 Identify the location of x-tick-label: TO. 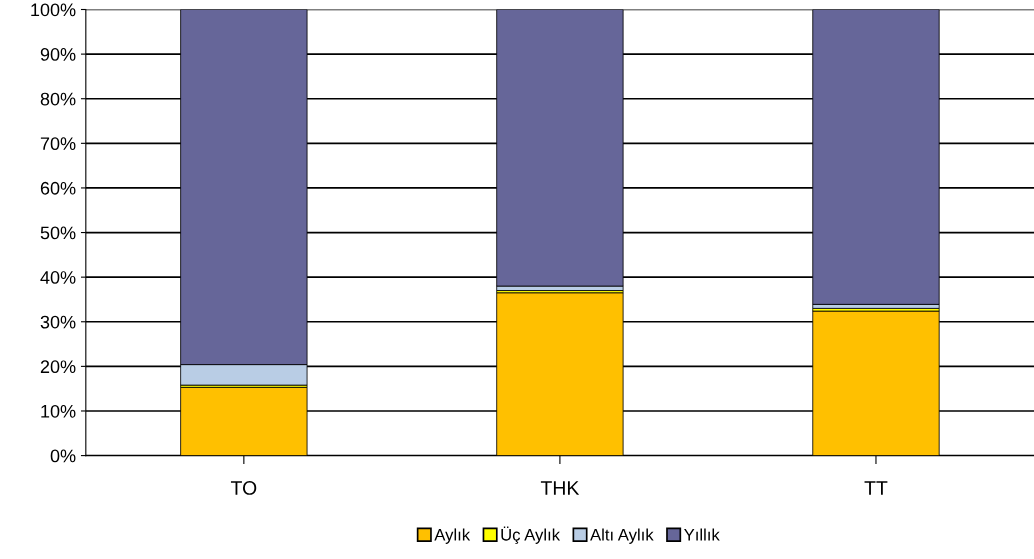
(243, 488).